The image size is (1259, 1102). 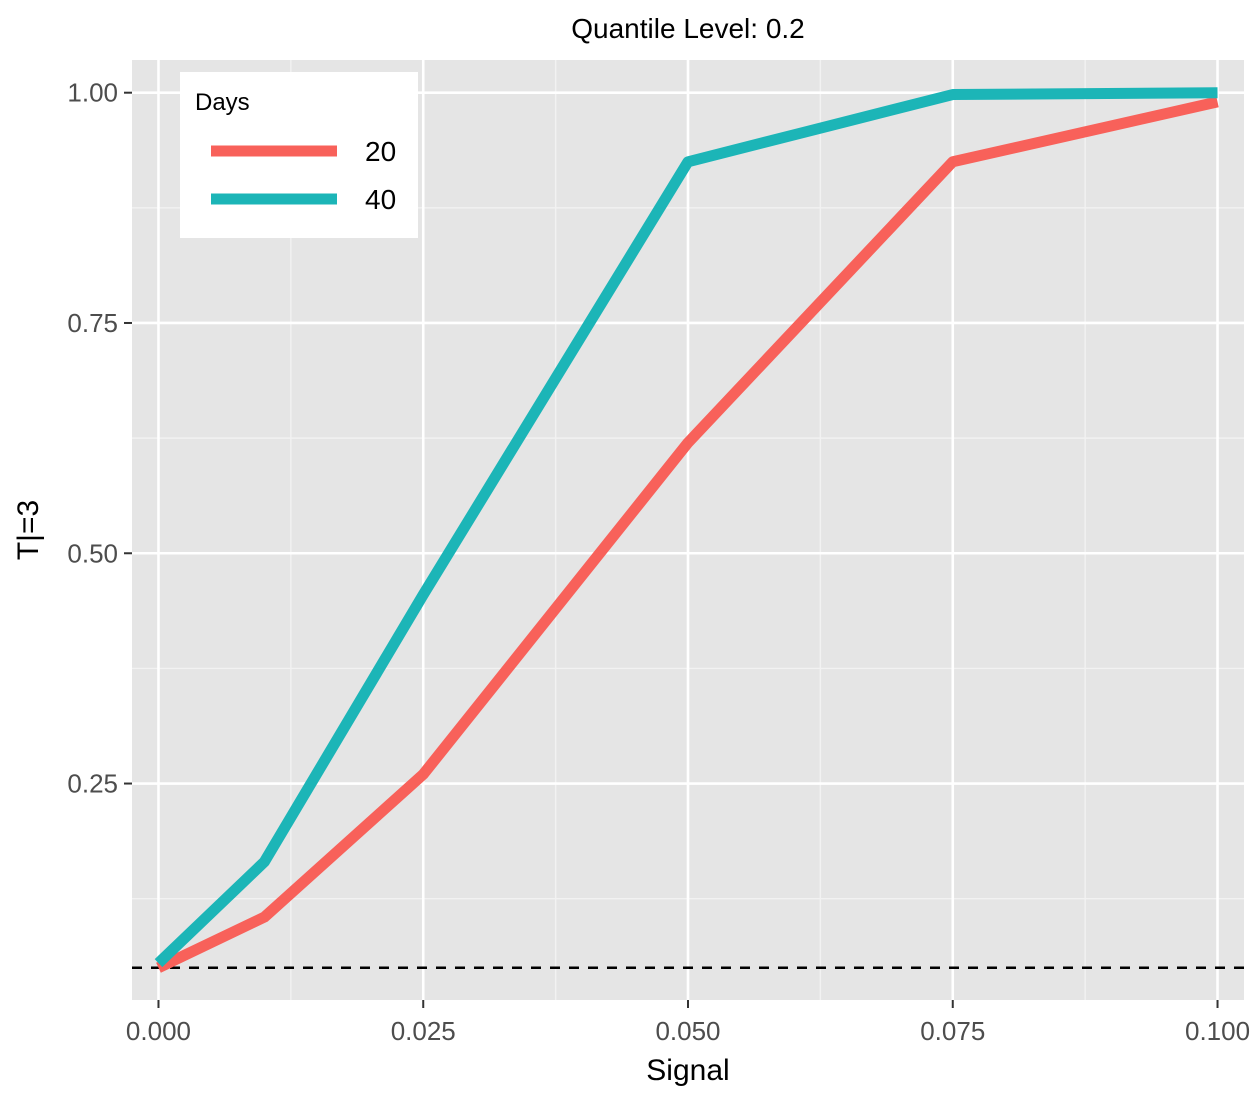 I want to click on x-tick-label-4: 0.100, so click(x=1217, y=1031).